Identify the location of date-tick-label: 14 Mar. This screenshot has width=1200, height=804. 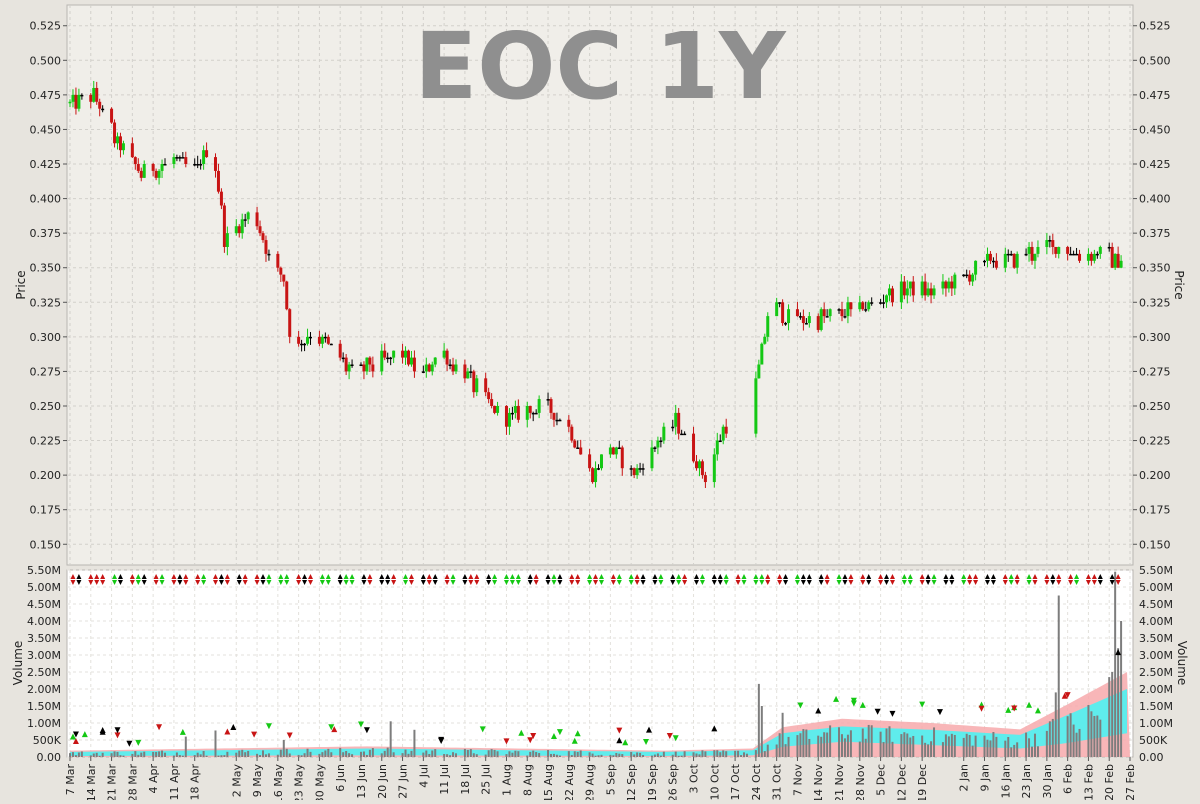
(91, 782).